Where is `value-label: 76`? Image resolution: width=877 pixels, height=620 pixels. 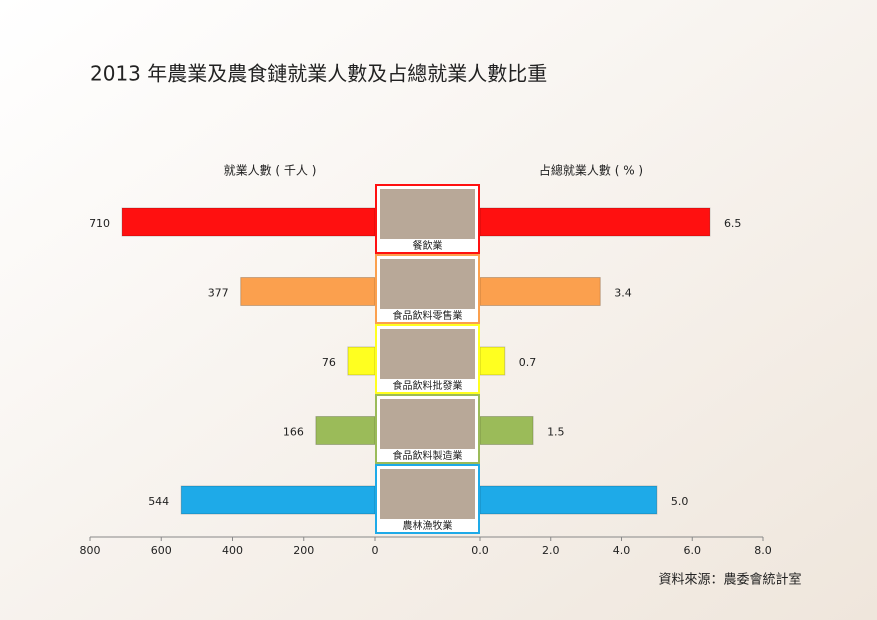 value-label: 76 is located at coordinates (329, 362).